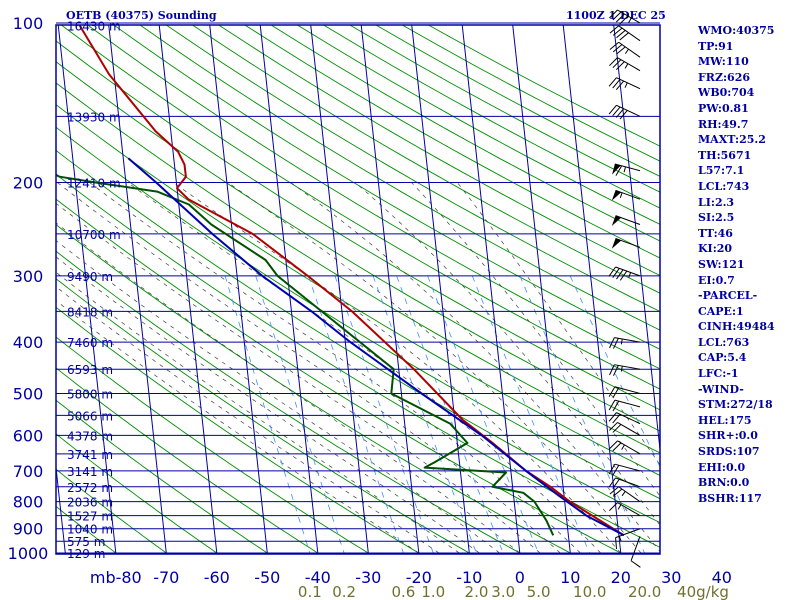 This screenshot has height=600, width=800. What do you see at coordinates (721, 389) in the screenshot?
I see `index-item: -WIND-` at bounding box center [721, 389].